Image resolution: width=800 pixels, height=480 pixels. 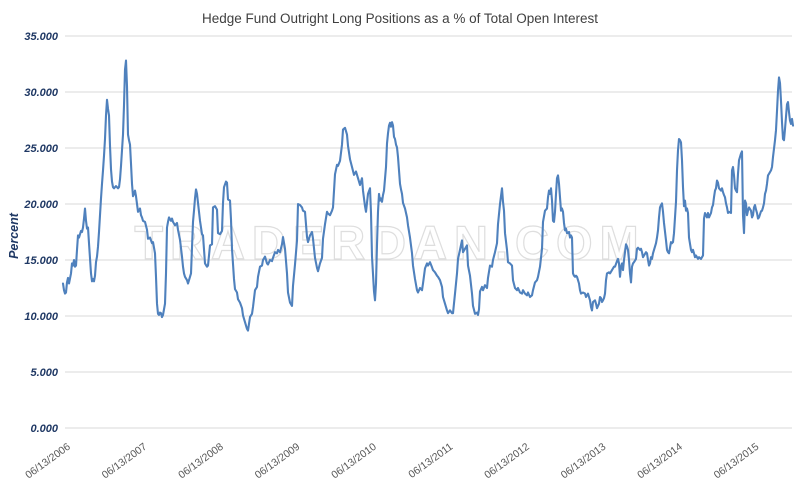 I want to click on x-tick-label: 06/13/2009, so click(x=278, y=460).